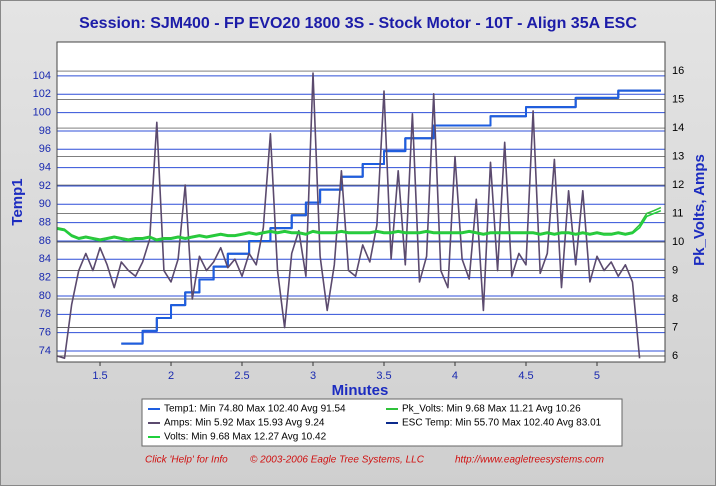 Image resolution: width=716 pixels, height=486 pixels. What do you see at coordinates (502, 423) in the screenshot?
I see `legend-label: ESC Temp: Min 55.70 Max 102.40 Avg 83.01` at bounding box center [502, 423].